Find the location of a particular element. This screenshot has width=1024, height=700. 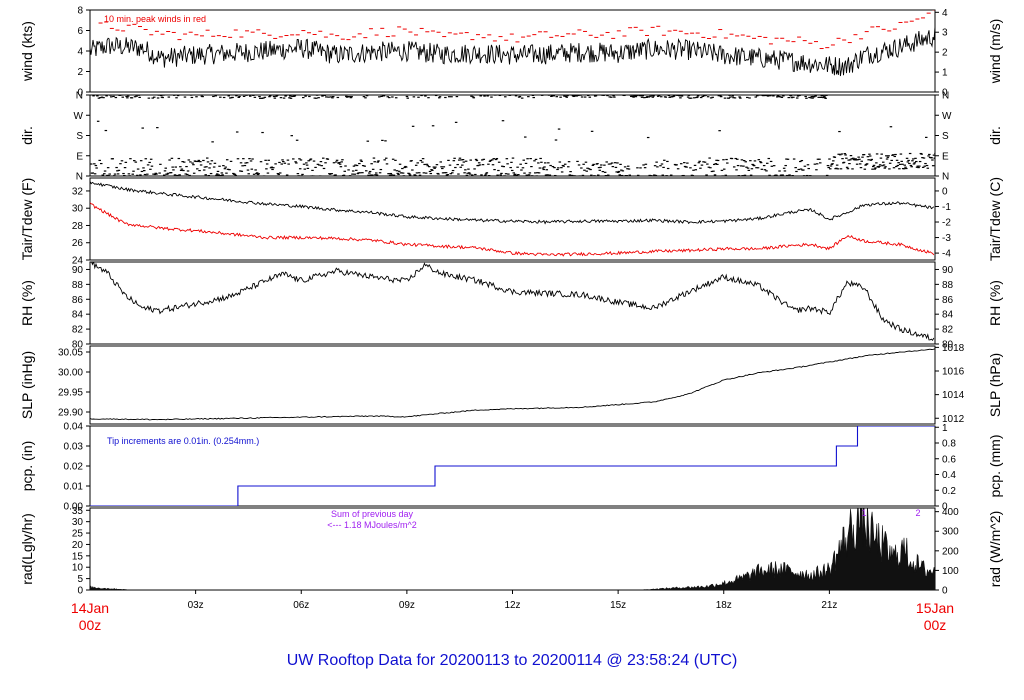

rh-tick-right: 88 is located at coordinates (948, 285).